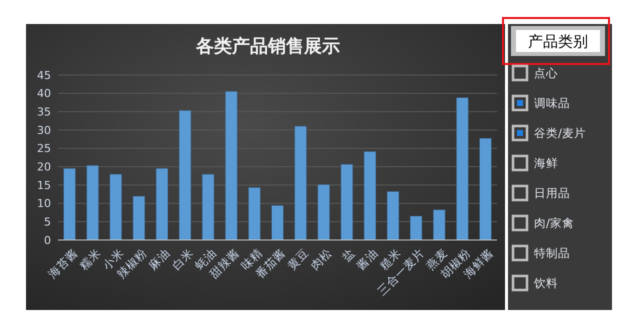 This screenshot has width=629, height=336. What do you see at coordinates (44, 185) in the screenshot?
I see `y-tick-label: 15` at bounding box center [44, 185].